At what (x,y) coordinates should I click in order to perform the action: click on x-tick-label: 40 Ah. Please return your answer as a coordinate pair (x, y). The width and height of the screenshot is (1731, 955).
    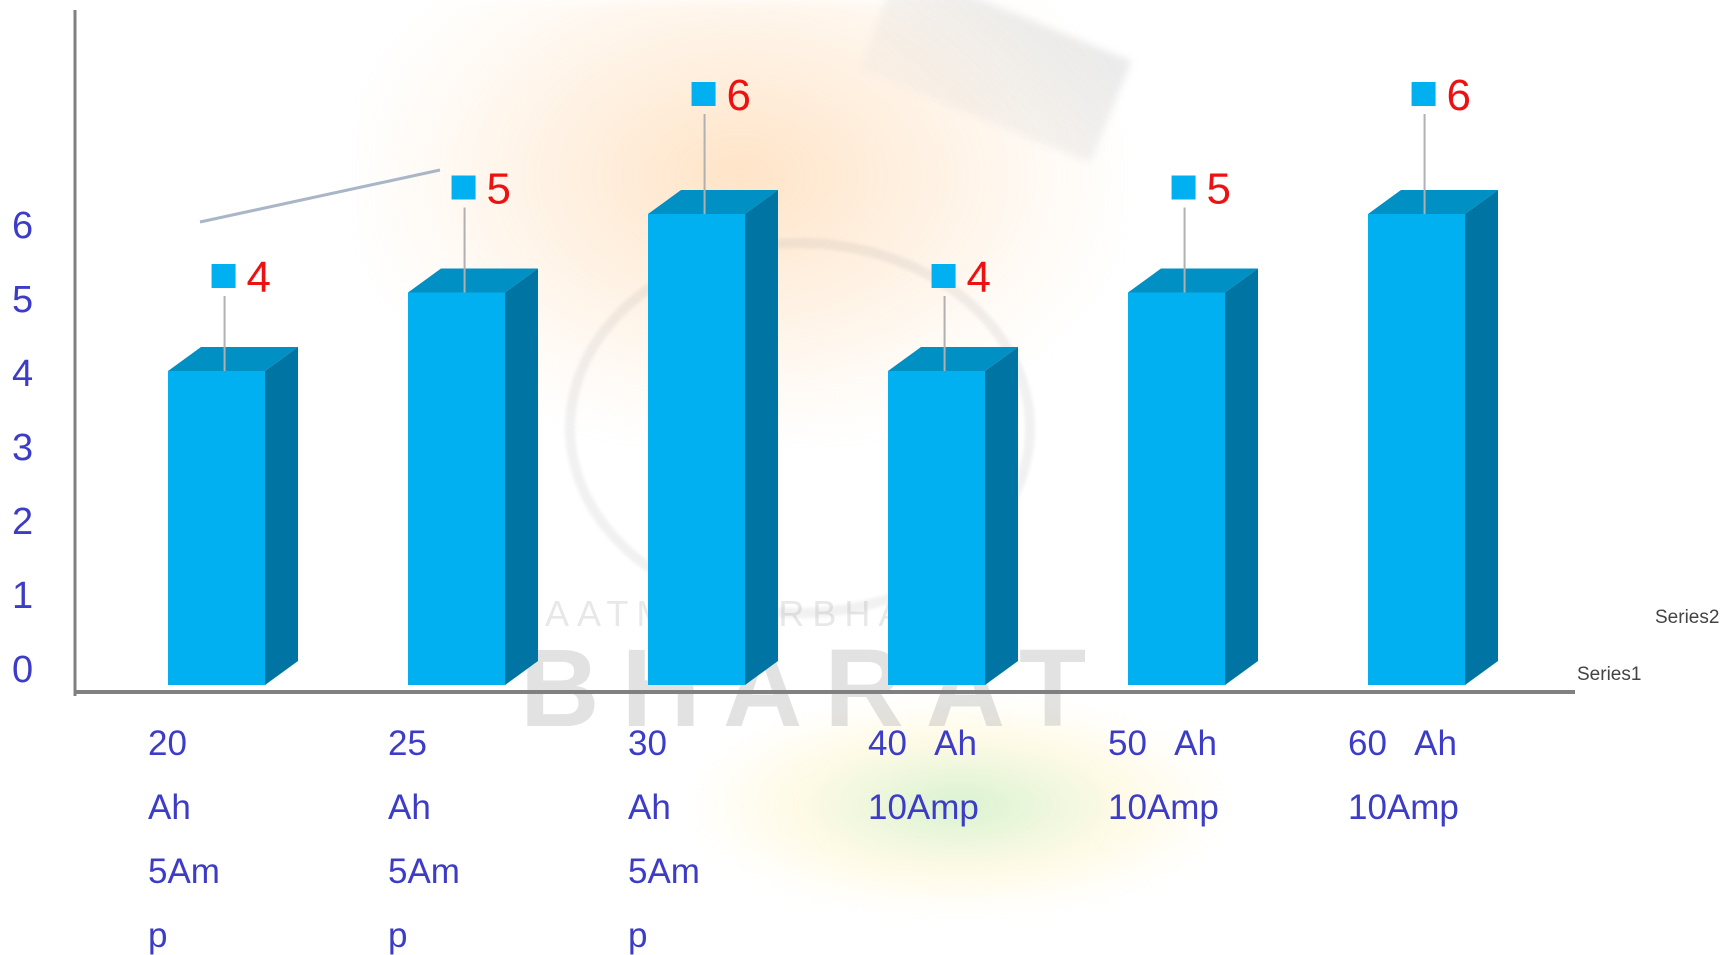
    Looking at the image, I should click on (922, 743).